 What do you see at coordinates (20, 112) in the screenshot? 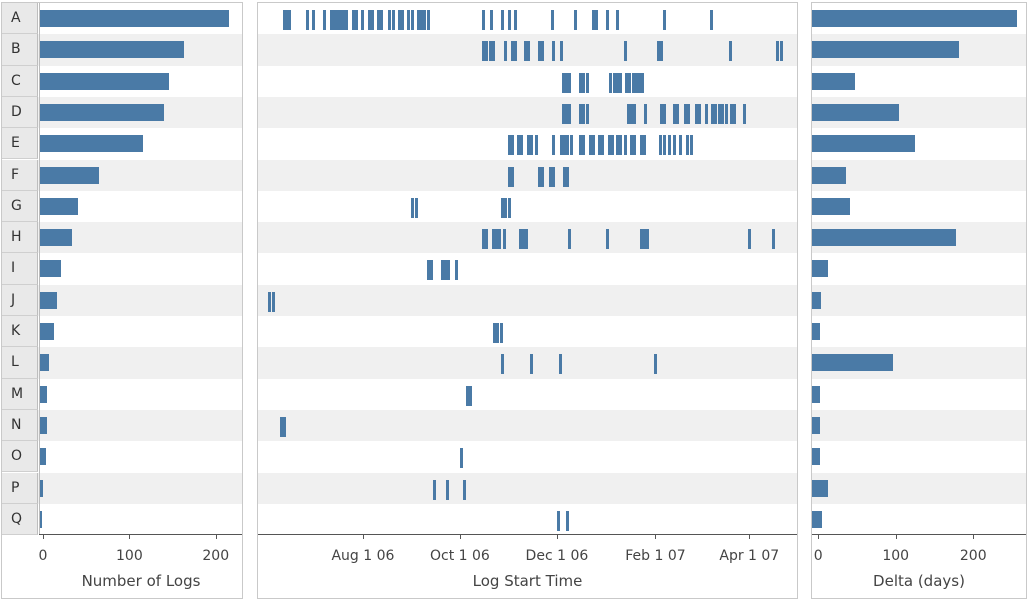
I see `row-label-d: D` at bounding box center [20, 112].